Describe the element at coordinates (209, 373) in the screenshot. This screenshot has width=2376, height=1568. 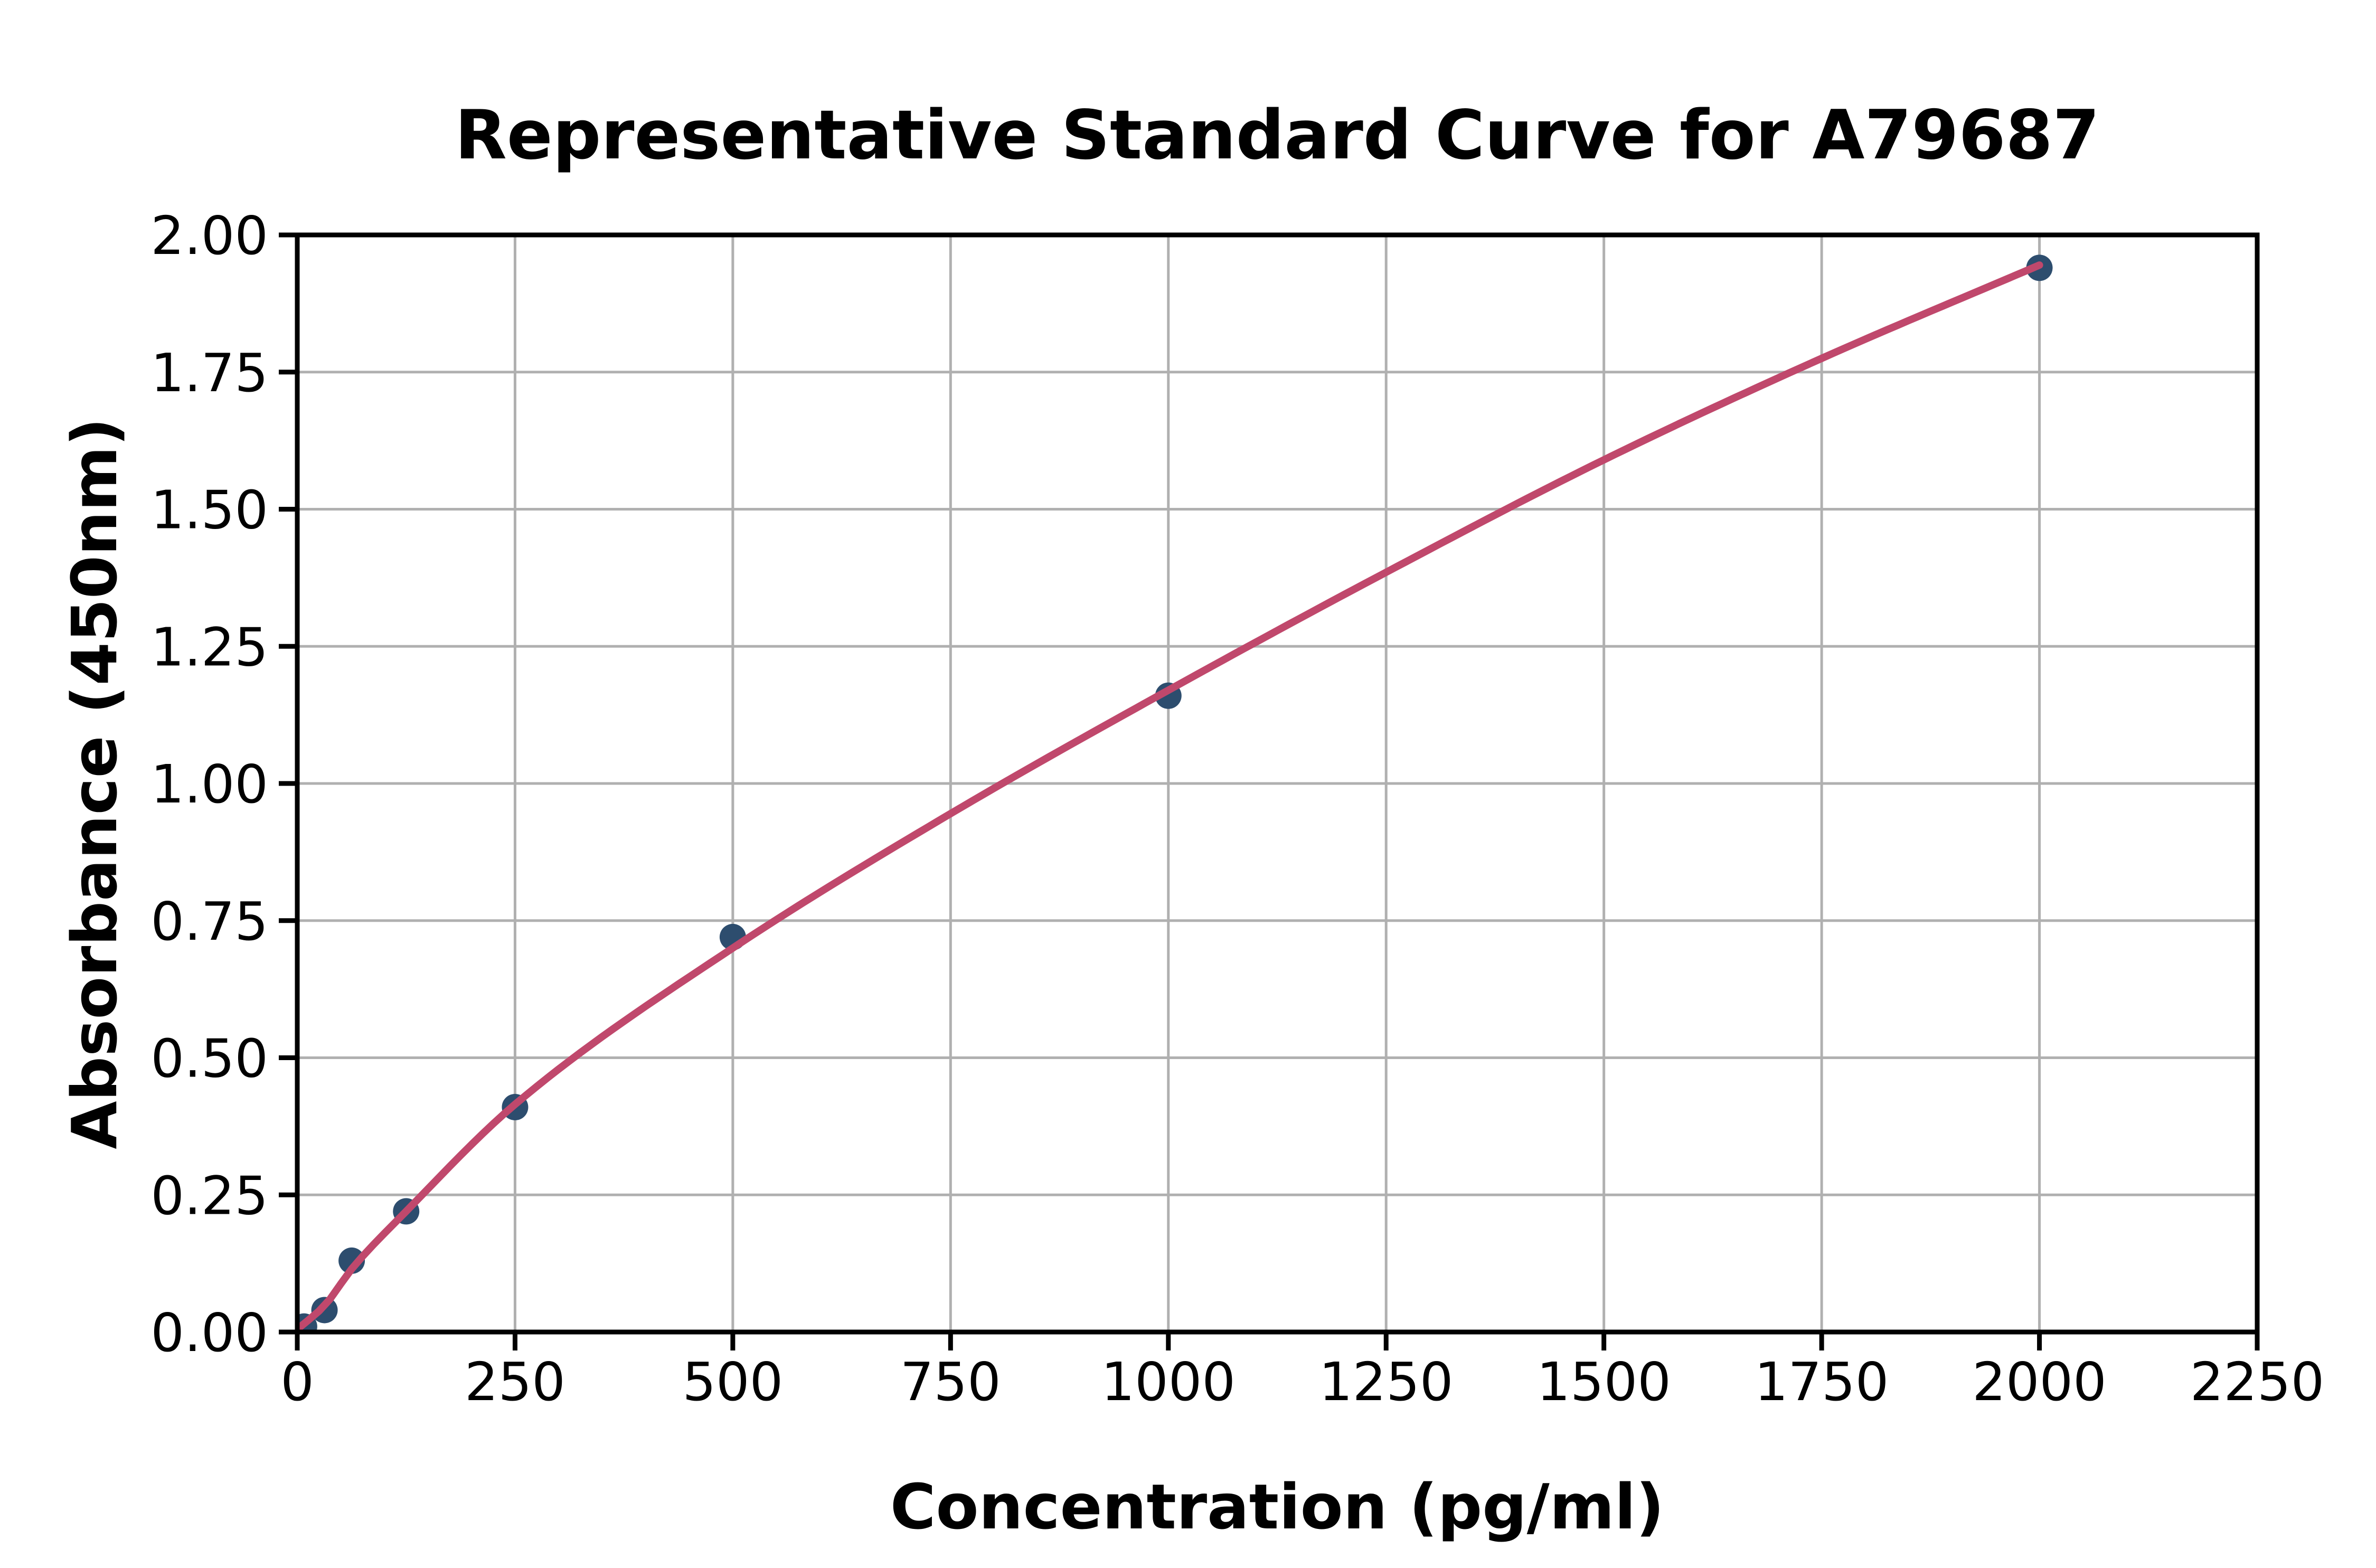
I see `y-tick-label: 1.75` at that location.